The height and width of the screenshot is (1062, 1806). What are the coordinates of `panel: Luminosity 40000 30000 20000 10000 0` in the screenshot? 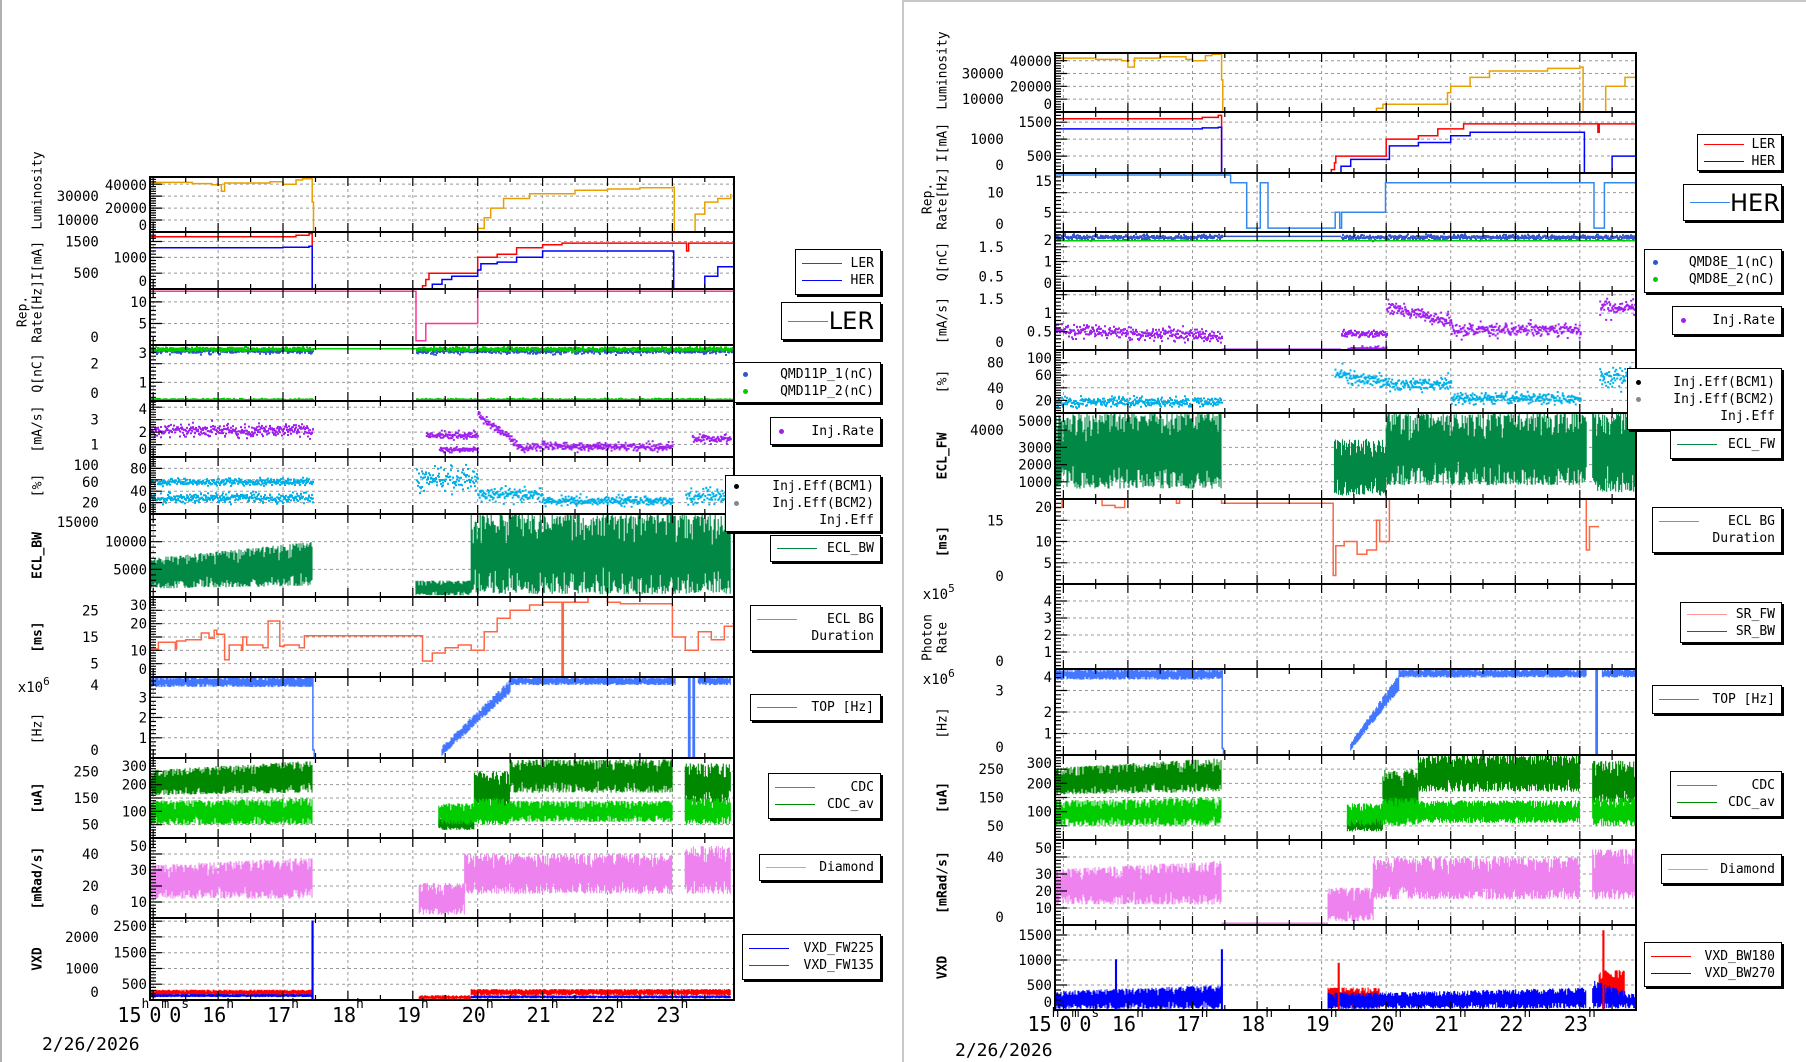 It's located at (1286, 72).